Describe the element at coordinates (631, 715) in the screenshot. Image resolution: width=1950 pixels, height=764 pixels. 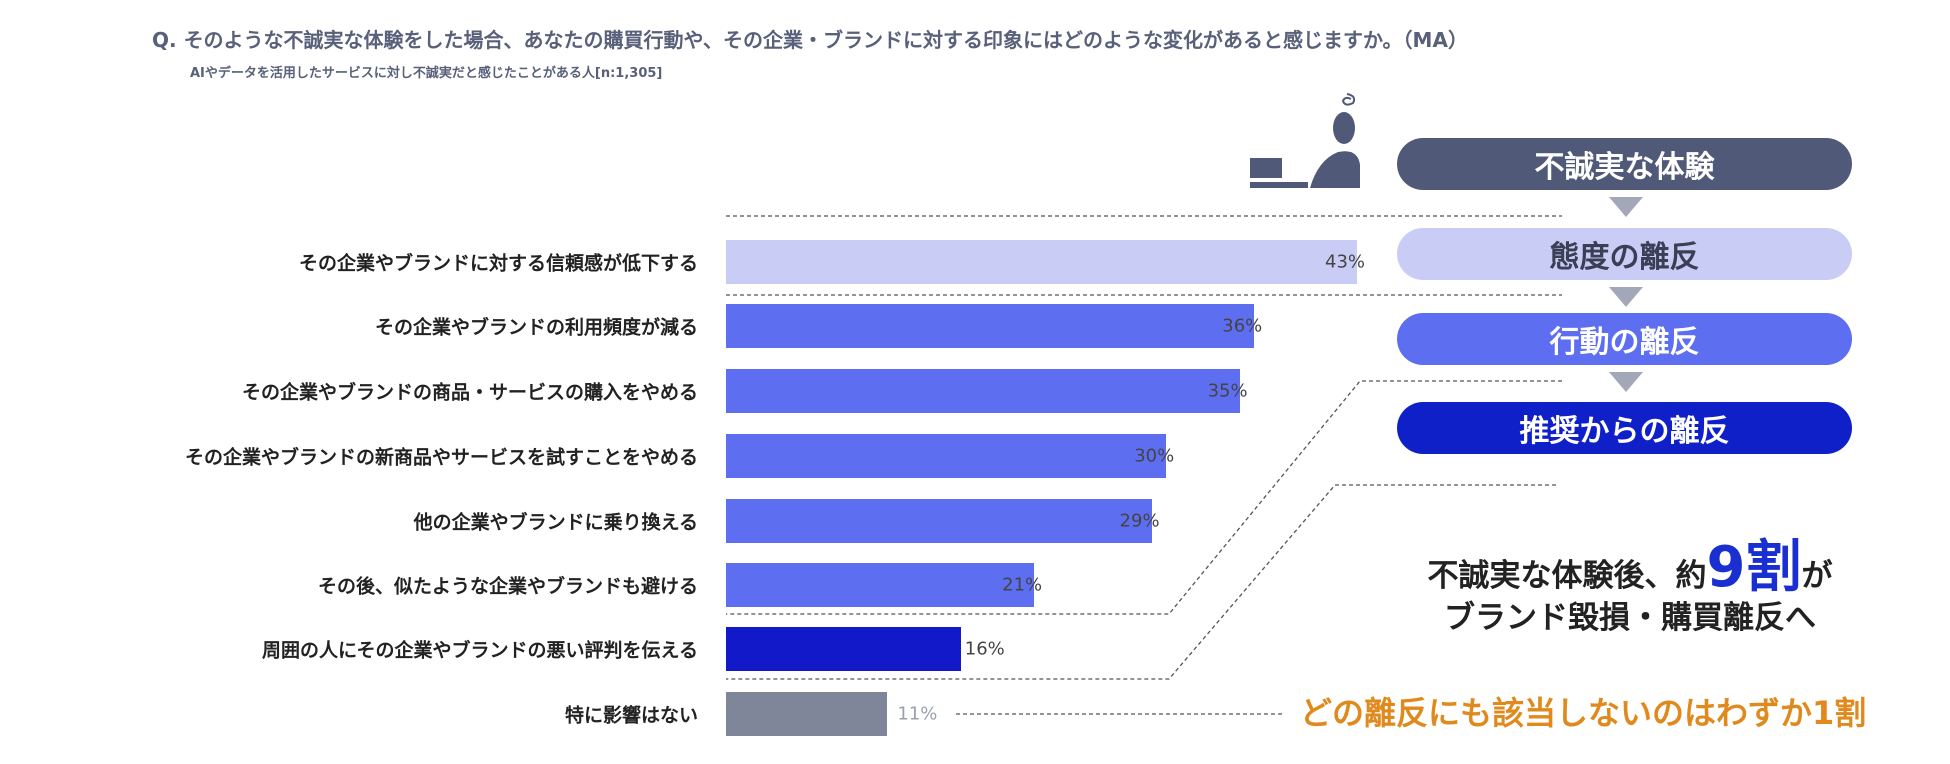
I see `category-label: 特に影響はない` at that location.